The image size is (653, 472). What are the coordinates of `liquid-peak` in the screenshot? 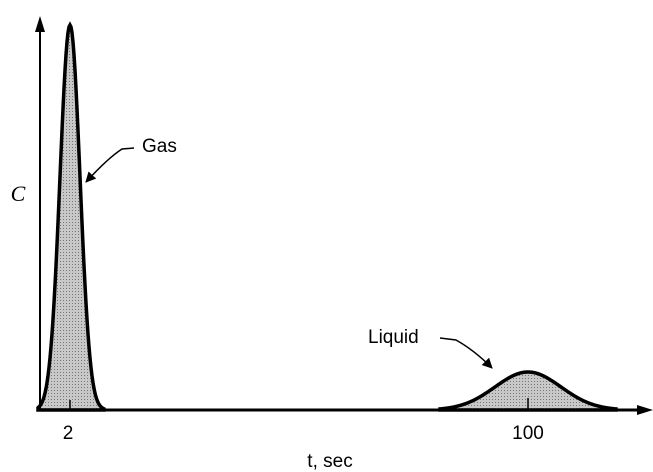 It's located at (528, 391).